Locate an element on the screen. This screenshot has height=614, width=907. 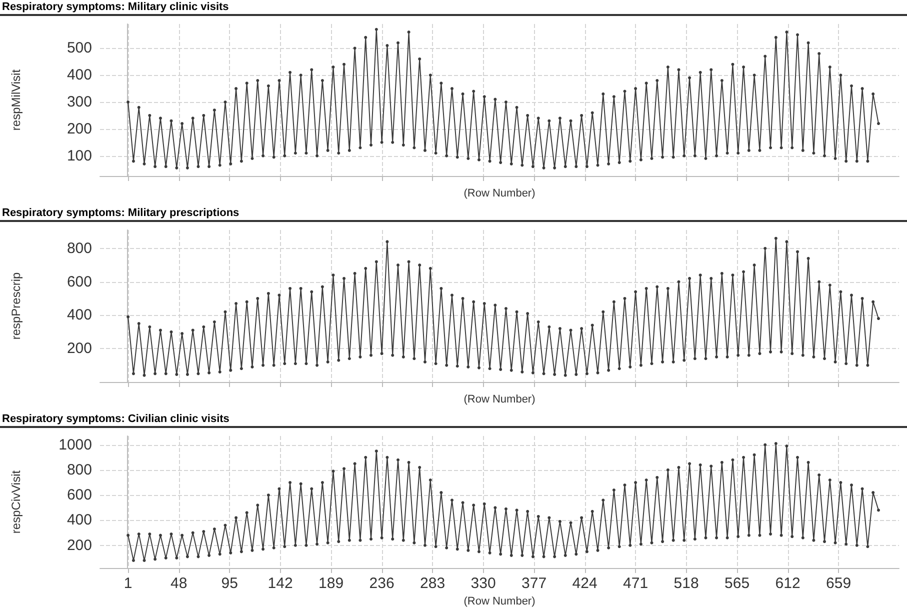
x-tick-label: 659 is located at coordinates (839, 583).